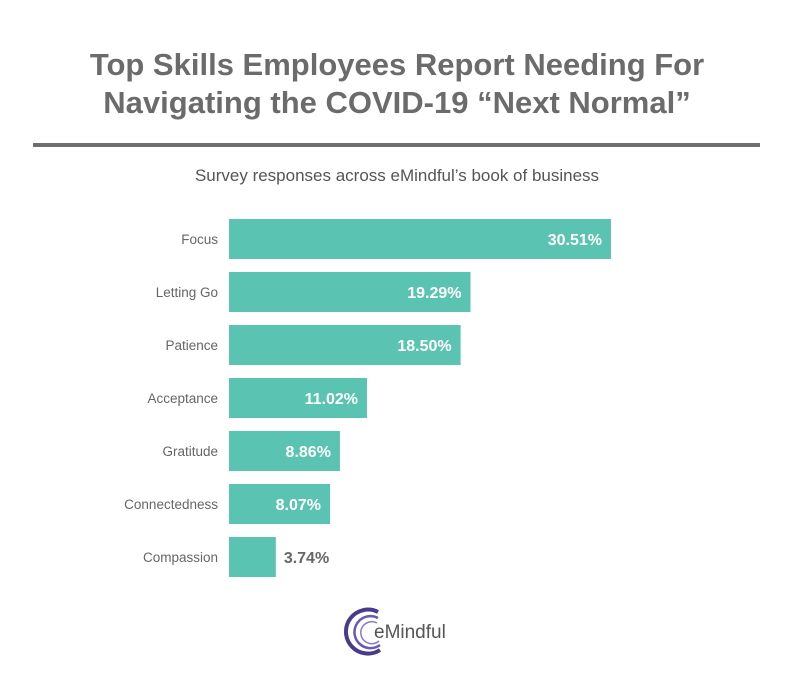 This screenshot has width=794, height=675. What do you see at coordinates (182, 398) in the screenshot?
I see `category-label: Acceptance` at bounding box center [182, 398].